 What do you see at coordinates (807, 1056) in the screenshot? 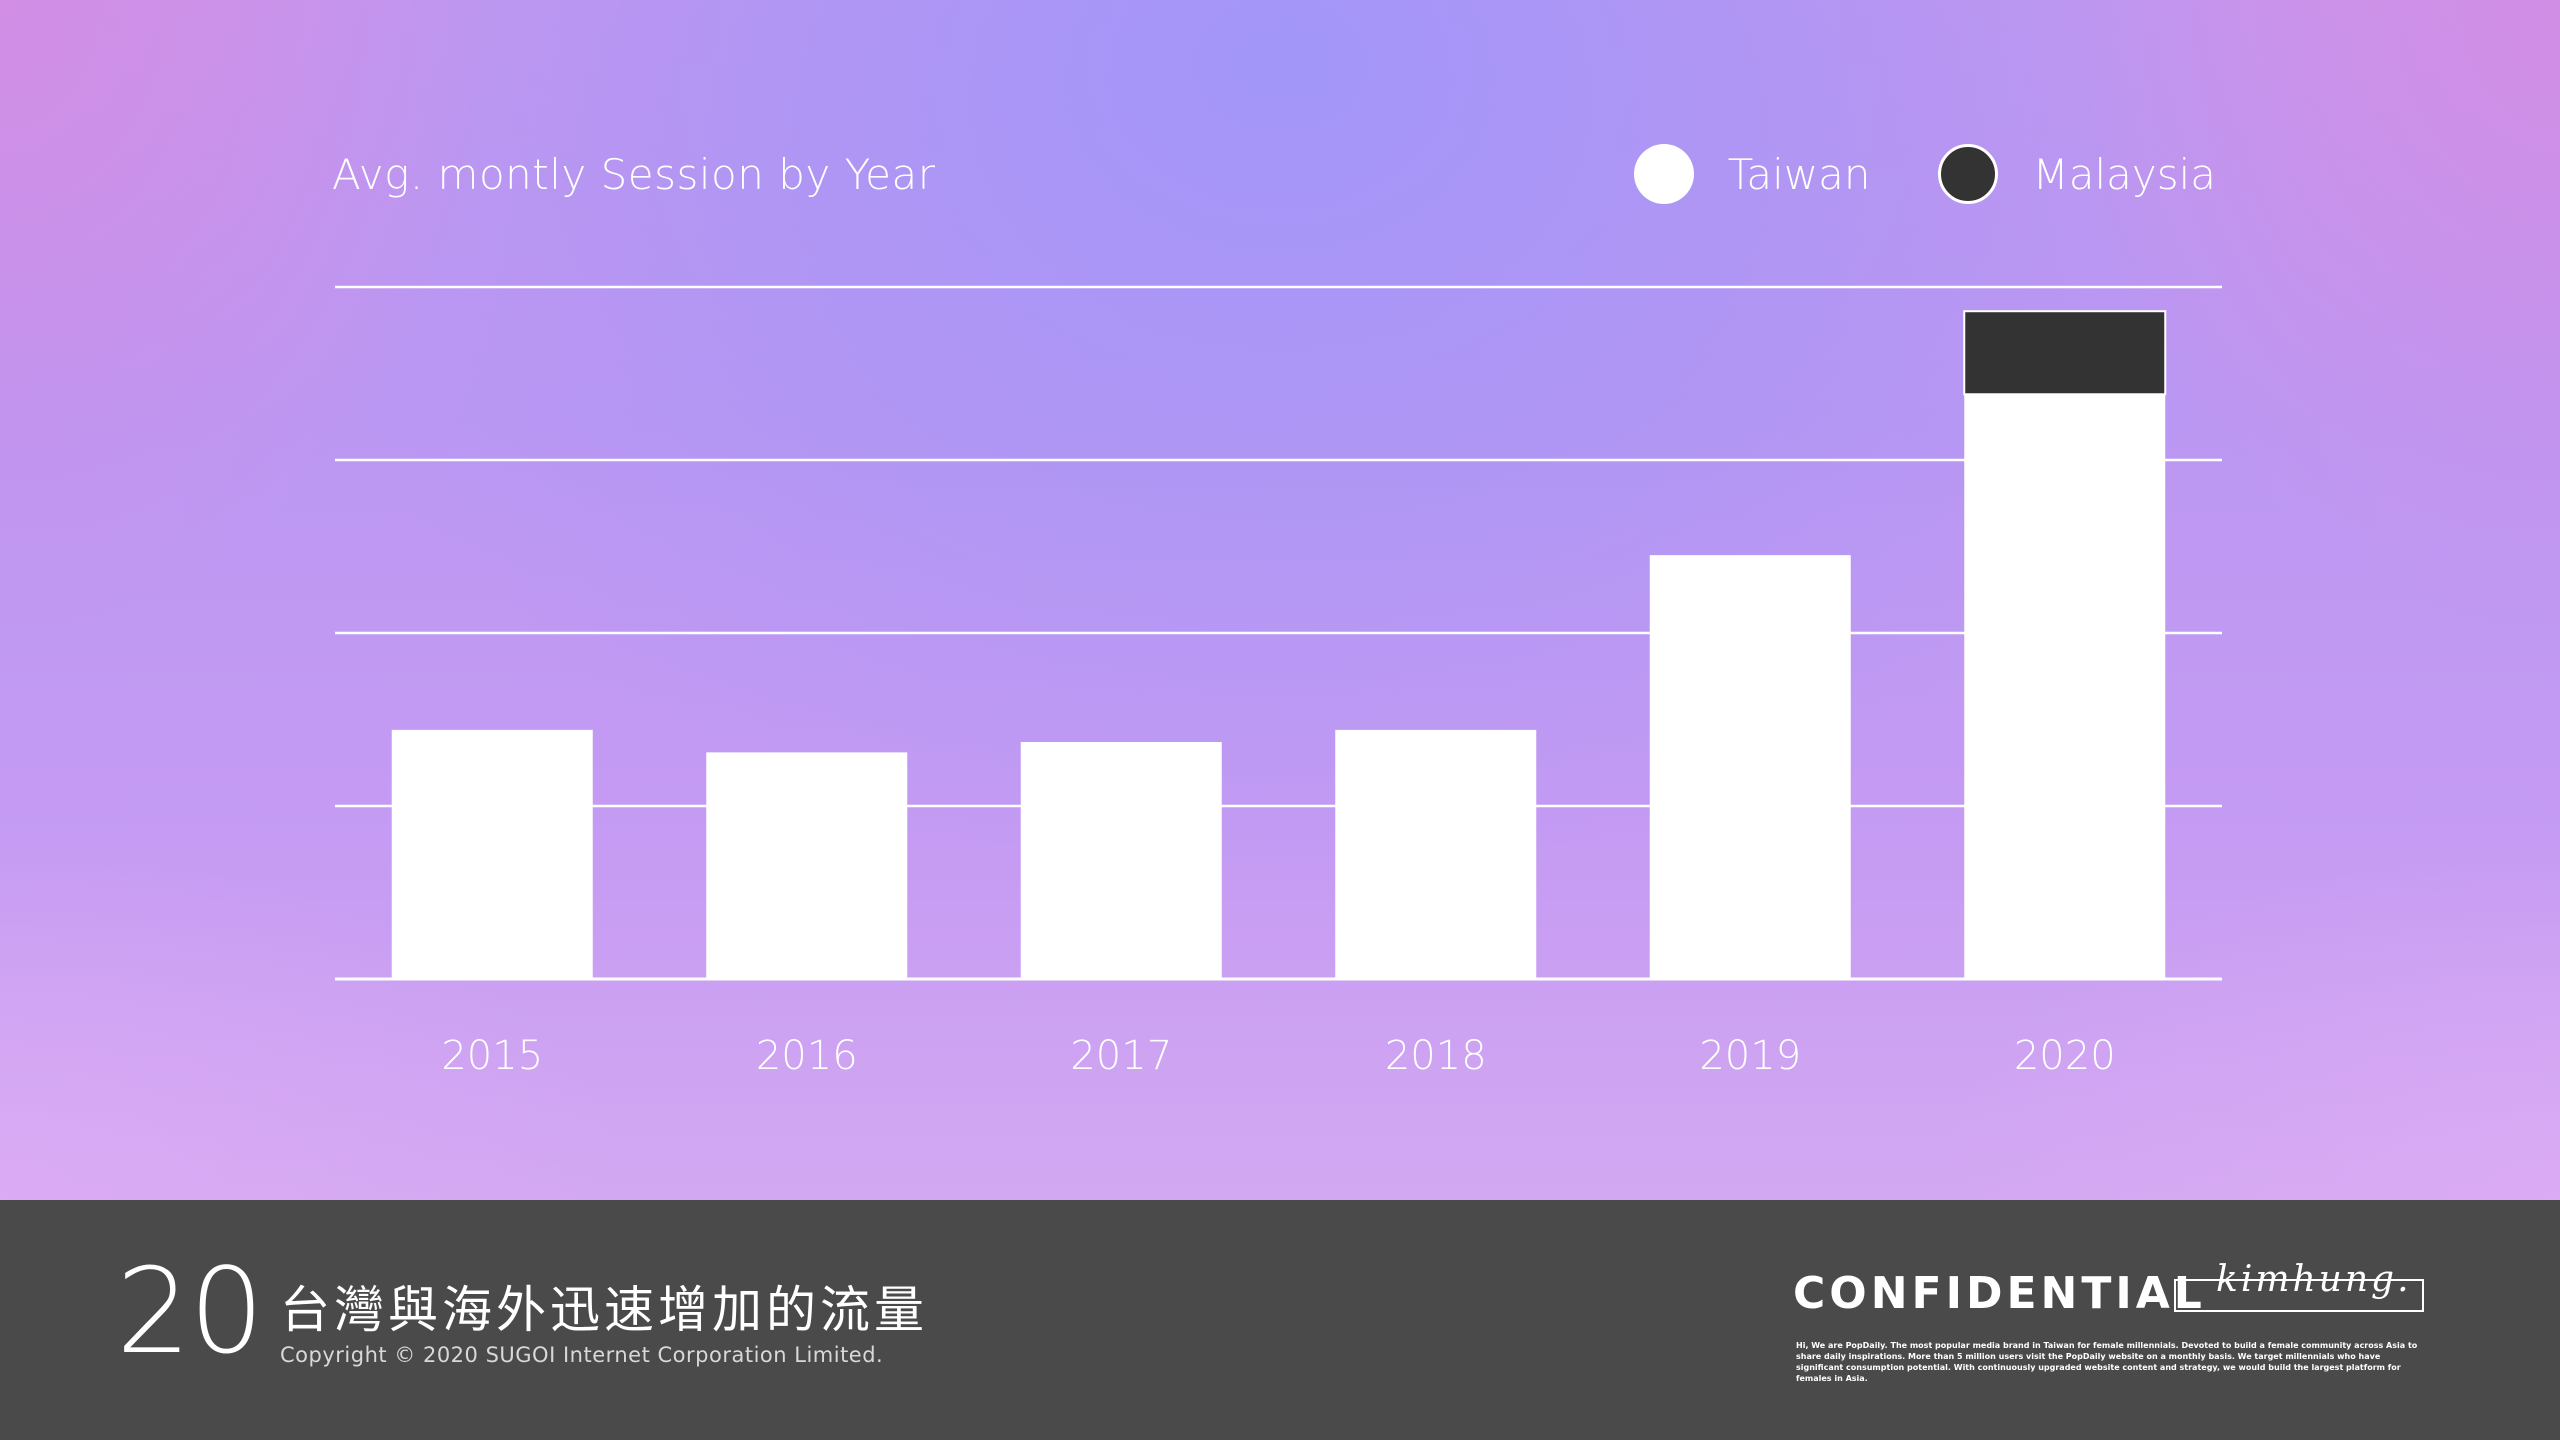
I see `x-tick-label-2016: 2016` at bounding box center [807, 1056].